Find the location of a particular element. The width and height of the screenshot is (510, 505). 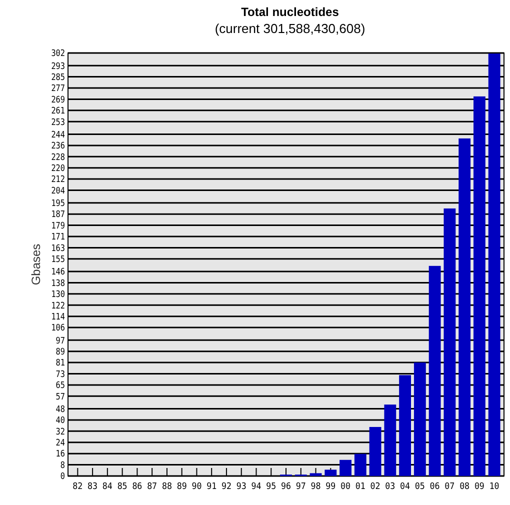

y-tick-label: 32 is located at coordinates (61, 432).